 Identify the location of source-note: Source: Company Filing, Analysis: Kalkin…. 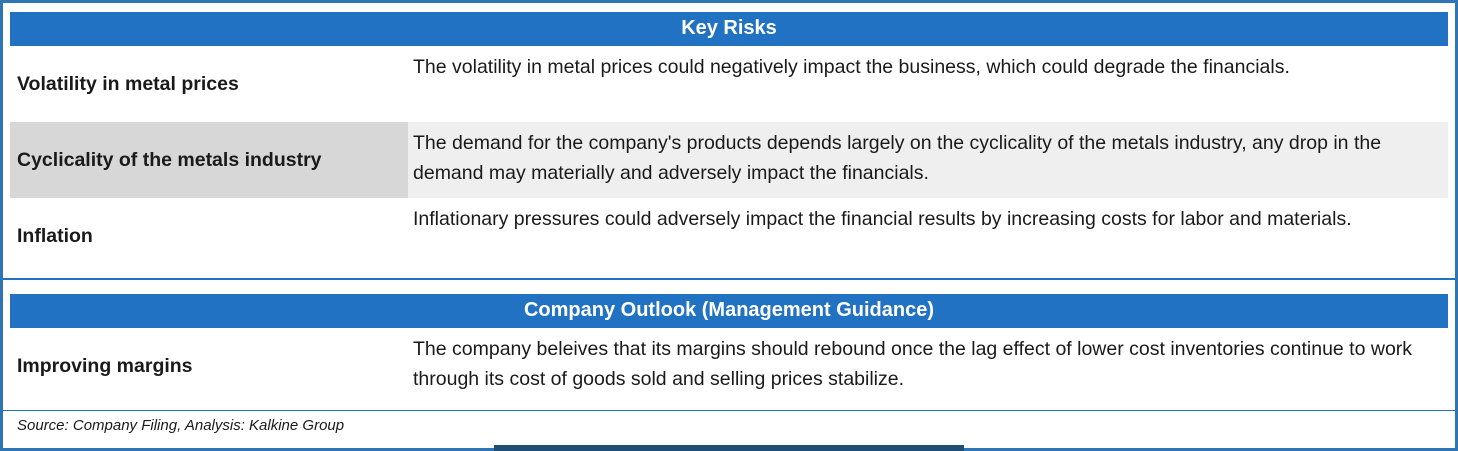
(181, 425).